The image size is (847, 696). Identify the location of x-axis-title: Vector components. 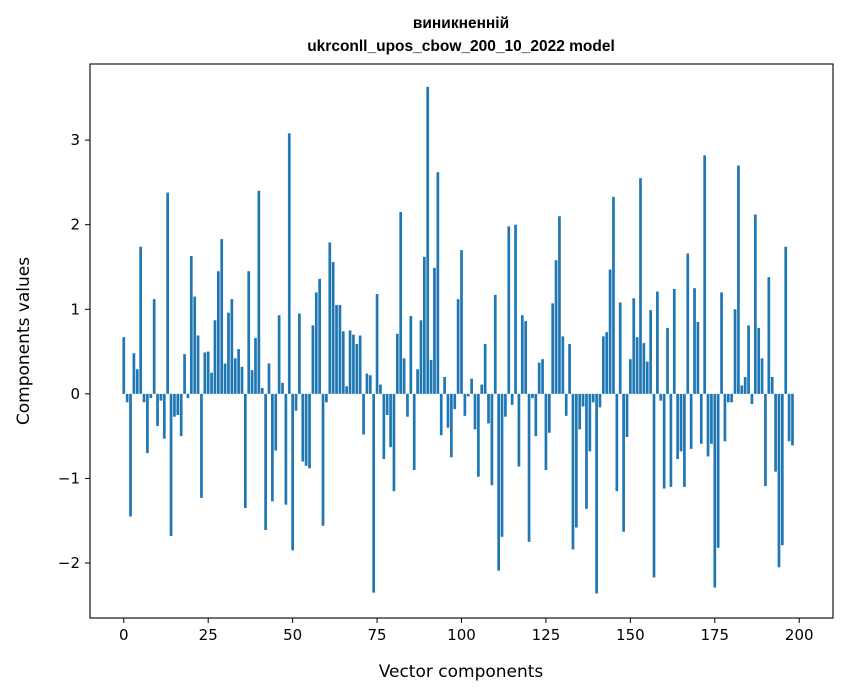
(461, 672).